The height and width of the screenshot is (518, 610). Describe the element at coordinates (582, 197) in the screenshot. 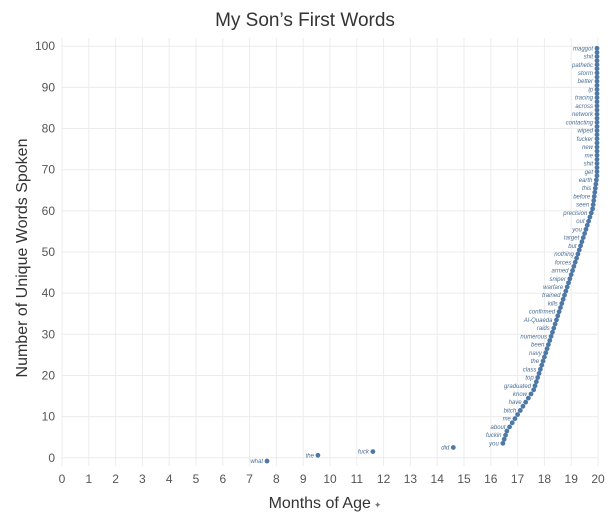

I see `point-label: before` at that location.